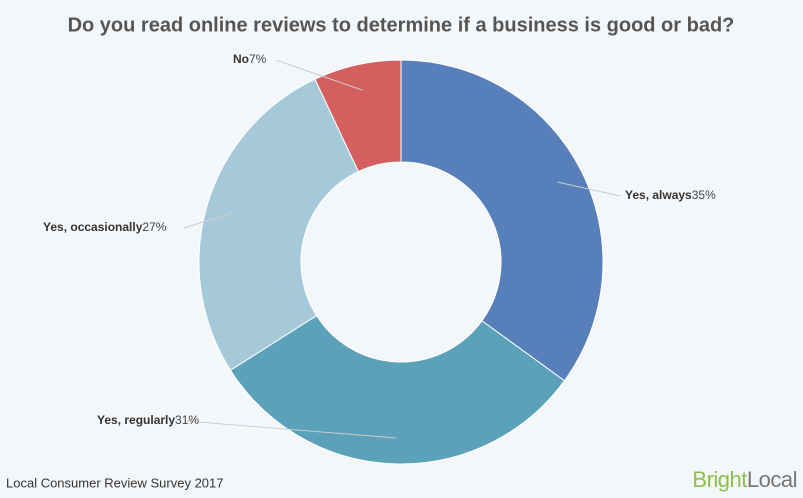  Describe the element at coordinates (241, 59) in the screenshot. I see `category-label: No` at that location.